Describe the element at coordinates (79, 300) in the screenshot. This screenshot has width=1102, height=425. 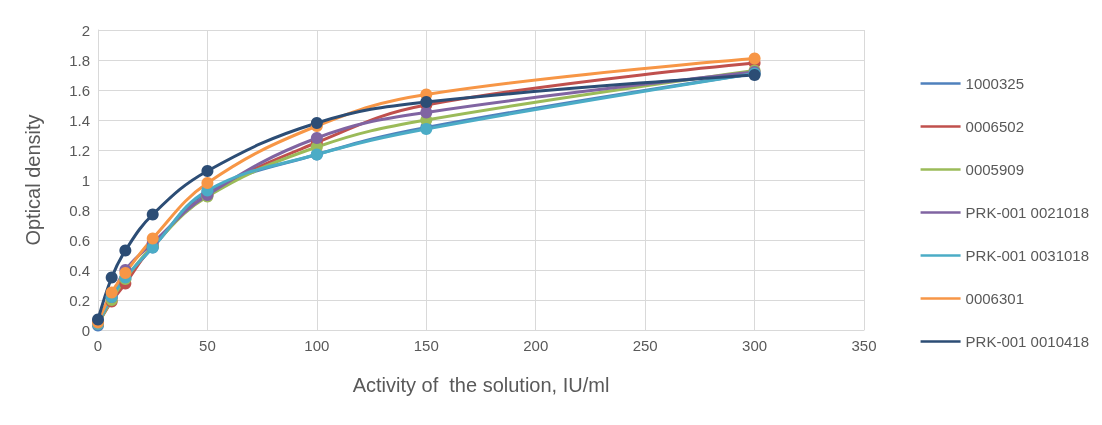
I see `y-tick-label: 0.2` at that location.